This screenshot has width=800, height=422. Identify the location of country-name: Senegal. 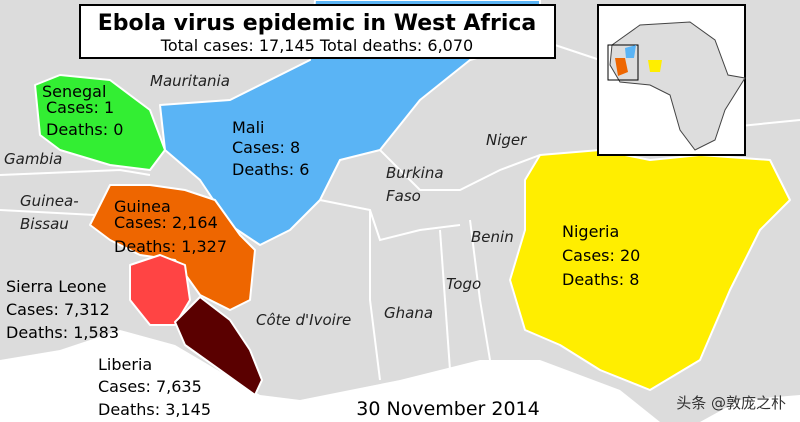
(74, 91).